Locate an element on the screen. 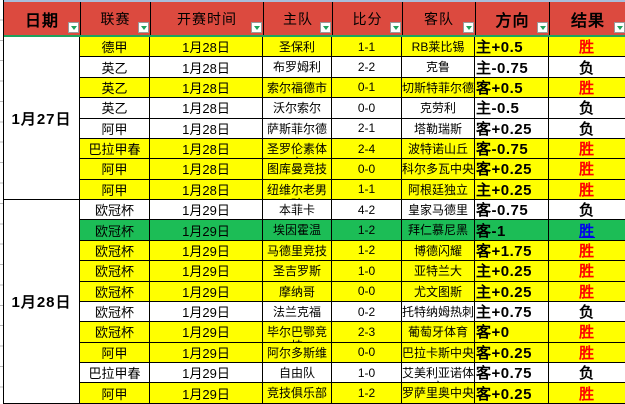  filter-league-button is located at coordinates (143, 27).